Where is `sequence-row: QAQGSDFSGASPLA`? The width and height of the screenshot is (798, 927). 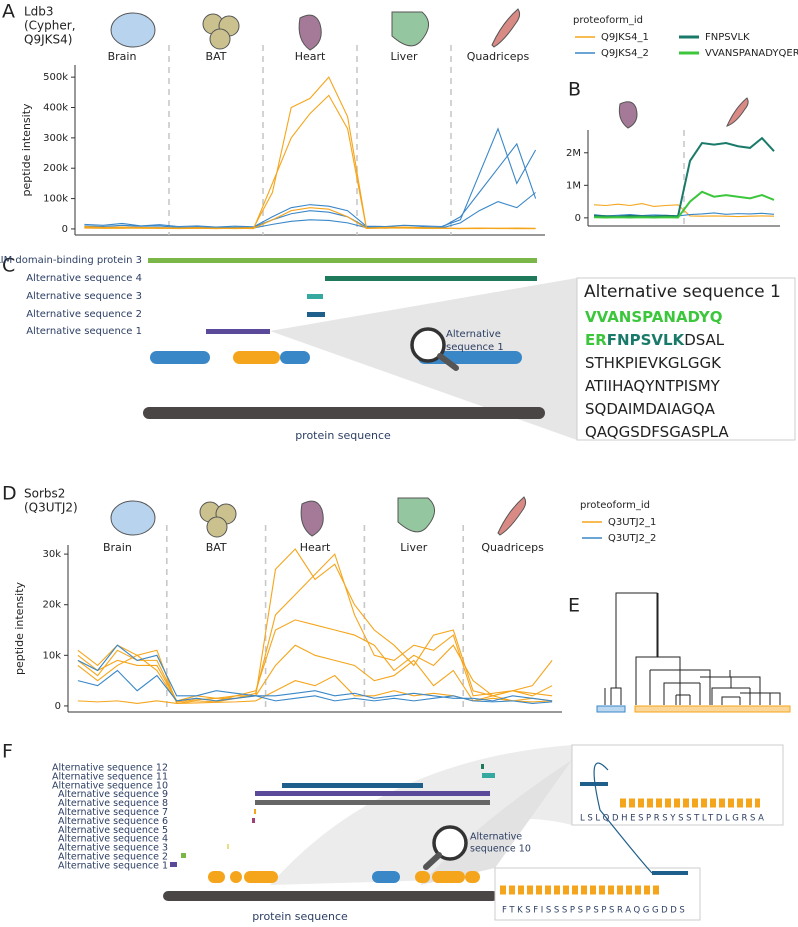
sequence-row: QAQGSDFSGASPLA is located at coordinates (657, 432).